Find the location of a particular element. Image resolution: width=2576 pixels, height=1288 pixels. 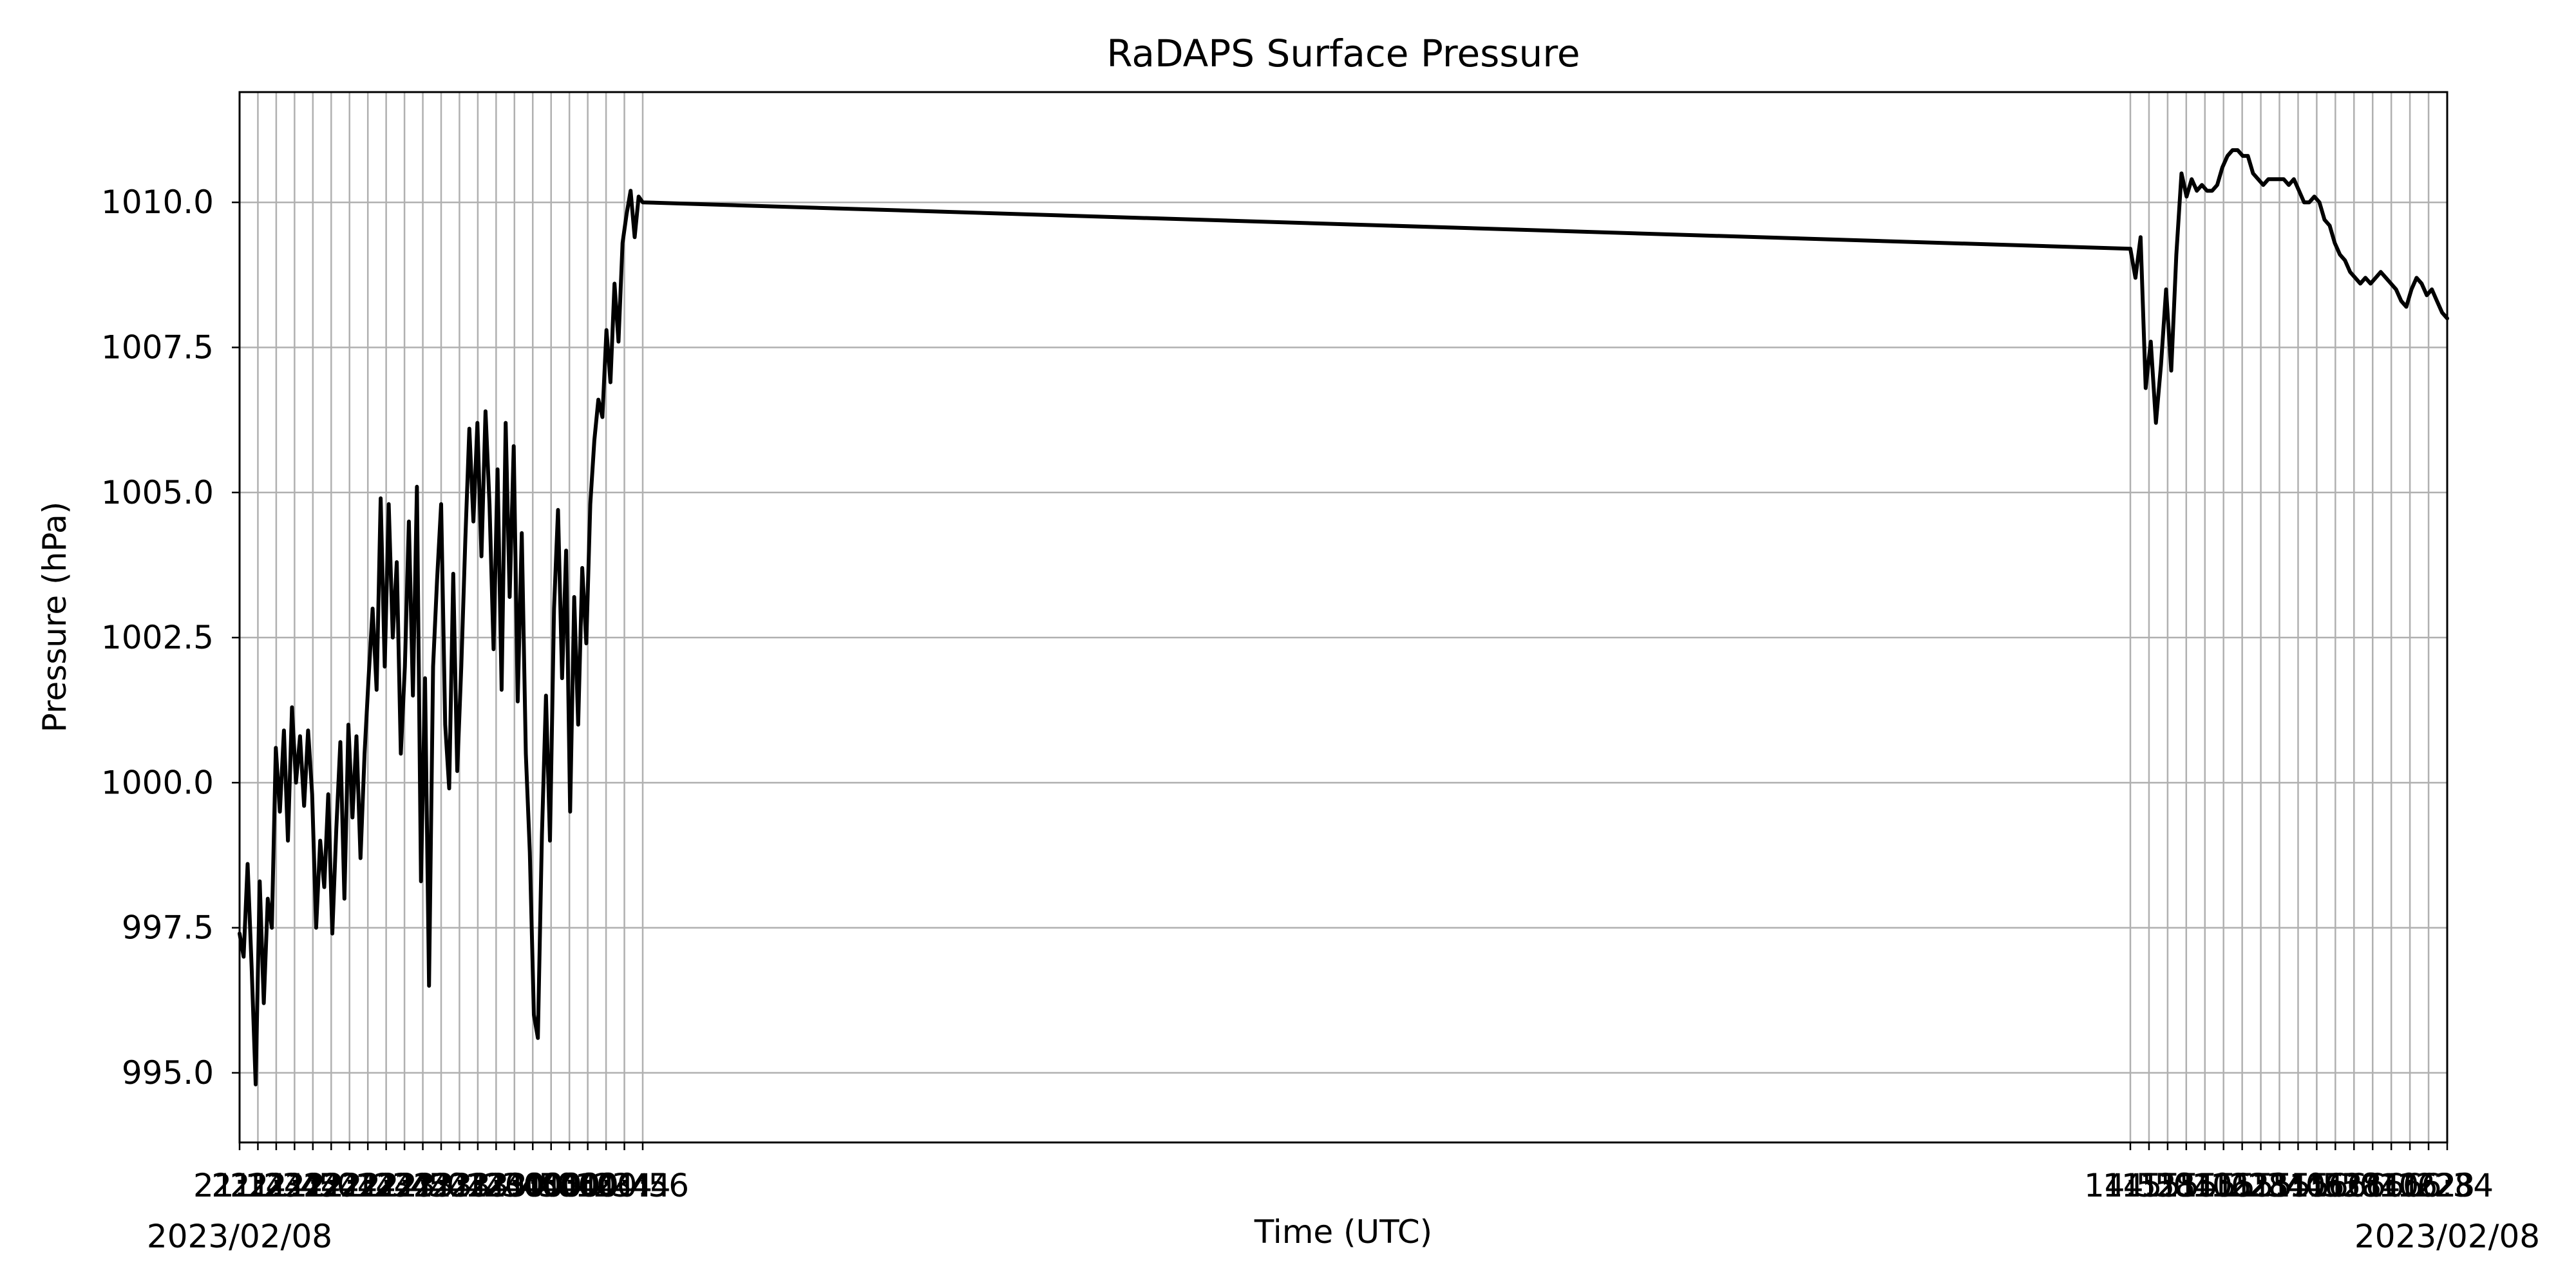

x-tick-label: 00:14 is located at coordinates (570, 1186).